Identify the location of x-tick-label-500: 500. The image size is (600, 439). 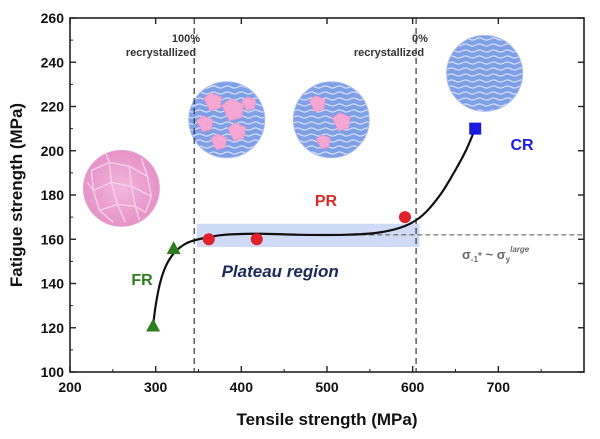
(327, 387).